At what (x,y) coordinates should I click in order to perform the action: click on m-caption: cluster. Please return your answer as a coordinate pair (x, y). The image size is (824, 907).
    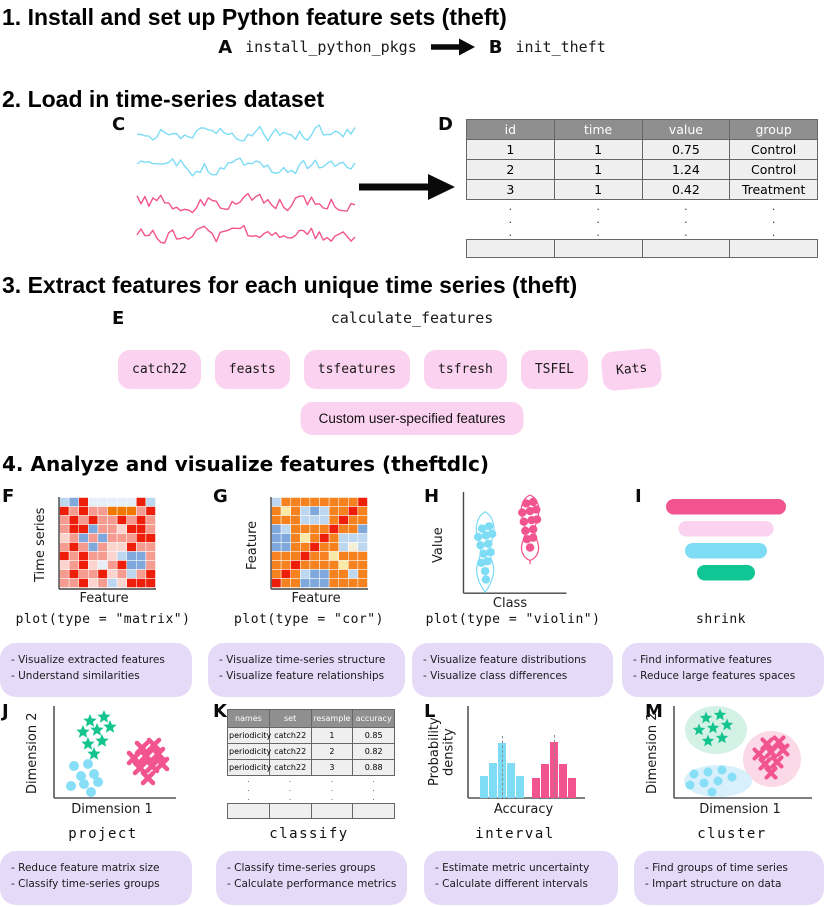
    Looking at the image, I should click on (732, 834).